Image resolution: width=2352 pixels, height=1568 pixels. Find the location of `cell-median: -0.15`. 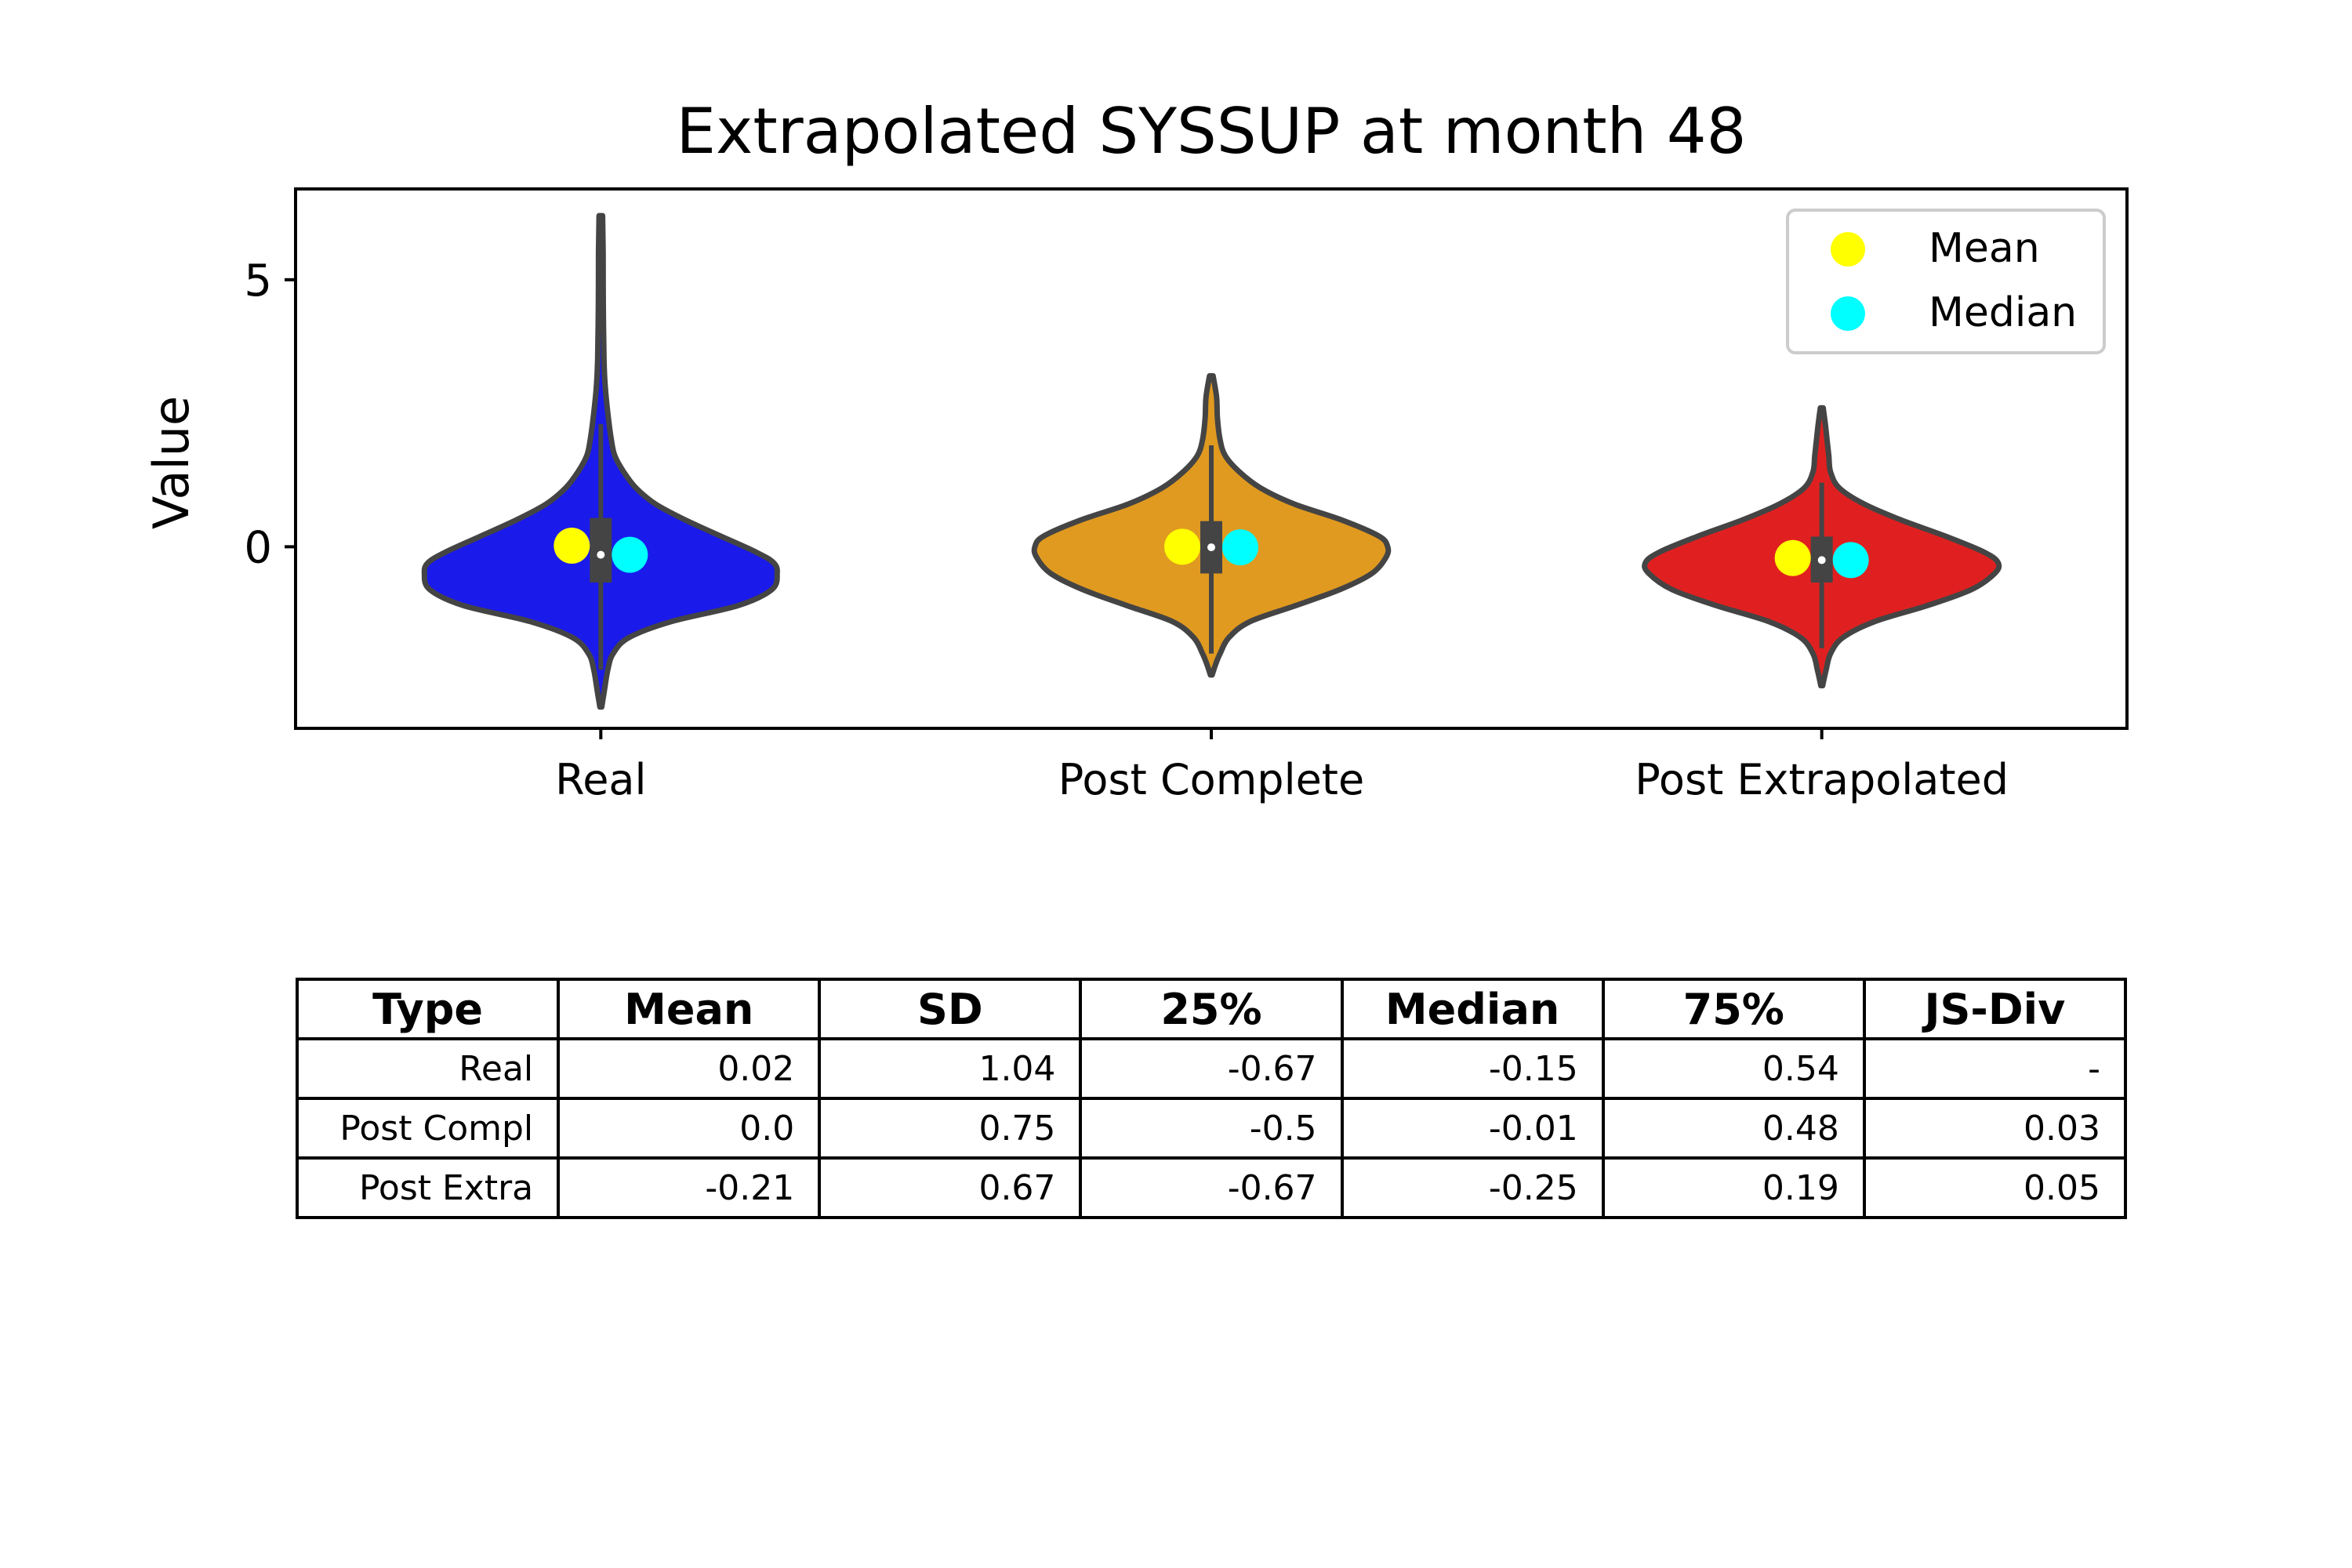

cell-median: -0.15 is located at coordinates (1472, 1068).